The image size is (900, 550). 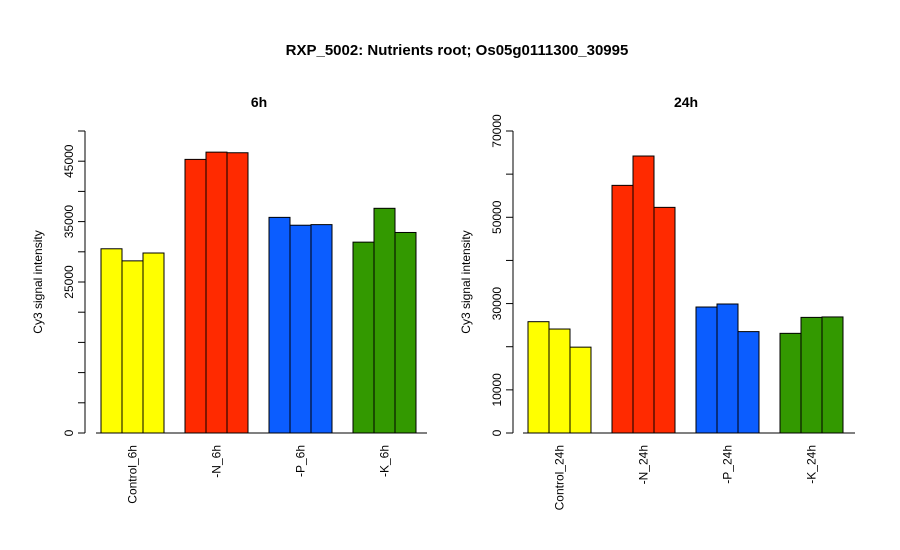 I want to click on category-label: -P_6h, so click(x=301, y=461).